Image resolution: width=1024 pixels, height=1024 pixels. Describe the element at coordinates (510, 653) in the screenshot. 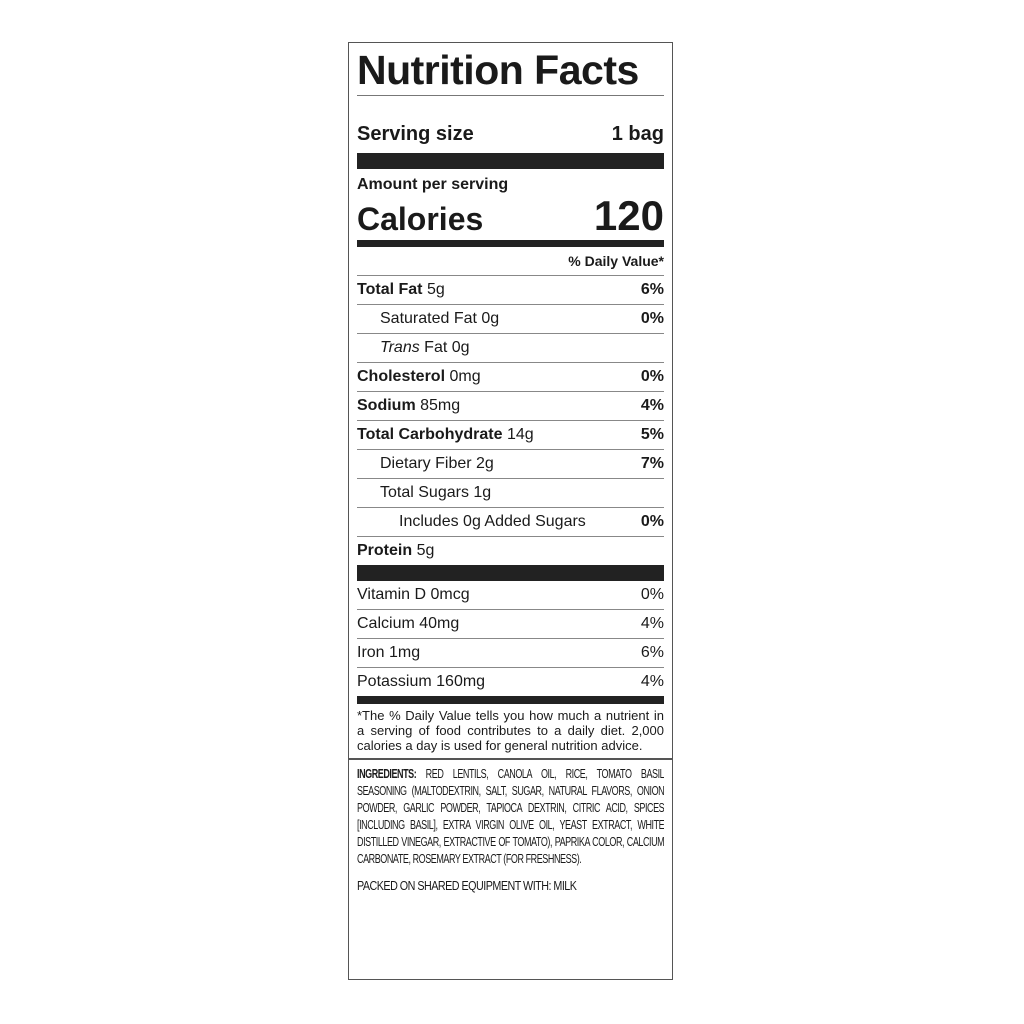

I see `vitamin-row: Iron 1mg 6%` at that location.